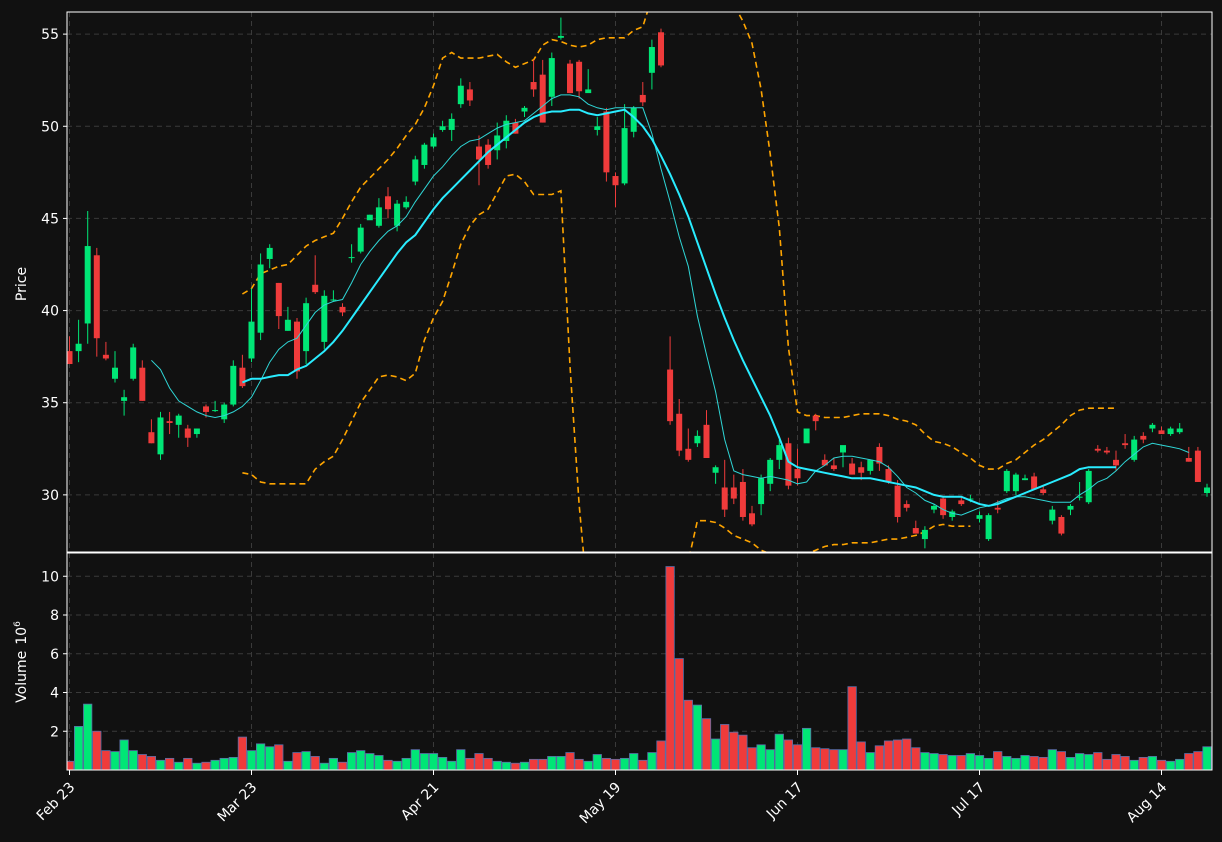 This screenshot has width=1222, height=842. What do you see at coordinates (22, 677) in the screenshot?
I see `volume-axis-label-text: Volume` at bounding box center [22, 677].